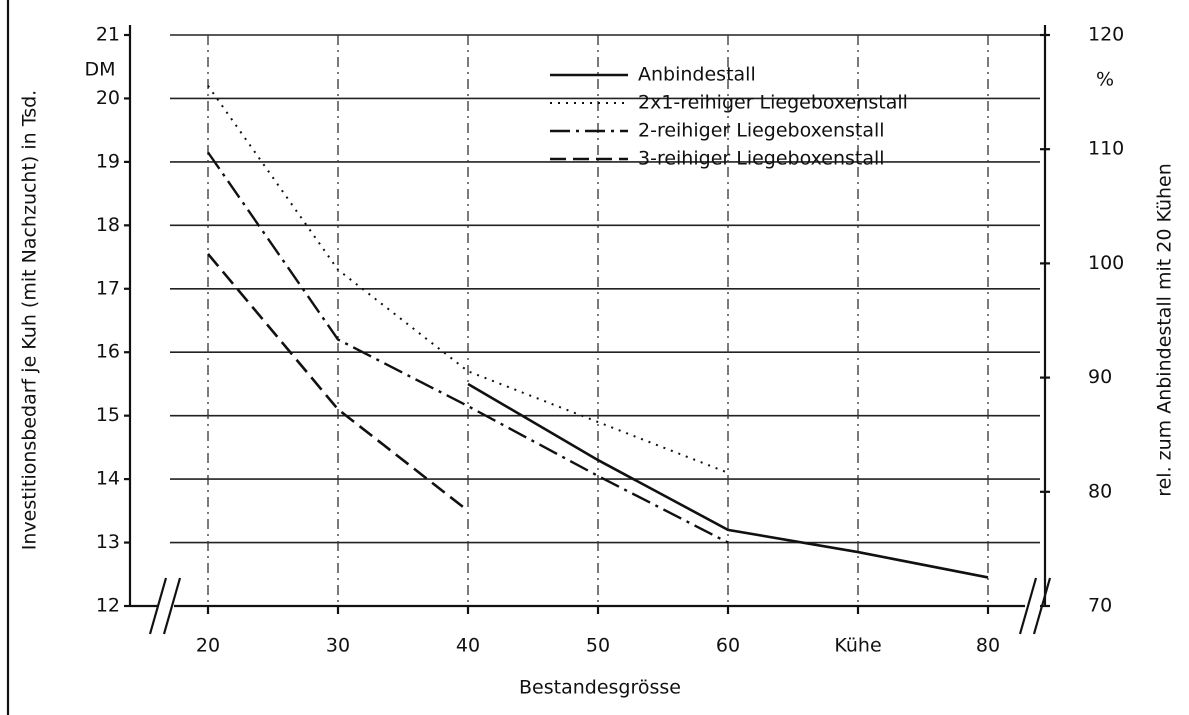 This screenshot has width=1189, height=715. What do you see at coordinates (600, 688) in the screenshot?
I see `x-axis-label: Bestandesgrösse` at bounding box center [600, 688].